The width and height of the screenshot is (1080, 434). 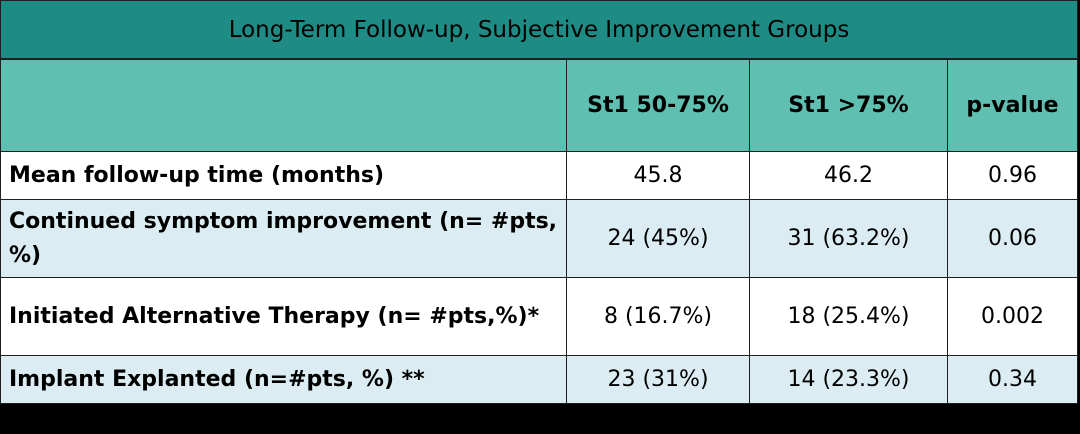 I want to click on row-value-st1-50-75: 45.8, so click(x=658, y=175).